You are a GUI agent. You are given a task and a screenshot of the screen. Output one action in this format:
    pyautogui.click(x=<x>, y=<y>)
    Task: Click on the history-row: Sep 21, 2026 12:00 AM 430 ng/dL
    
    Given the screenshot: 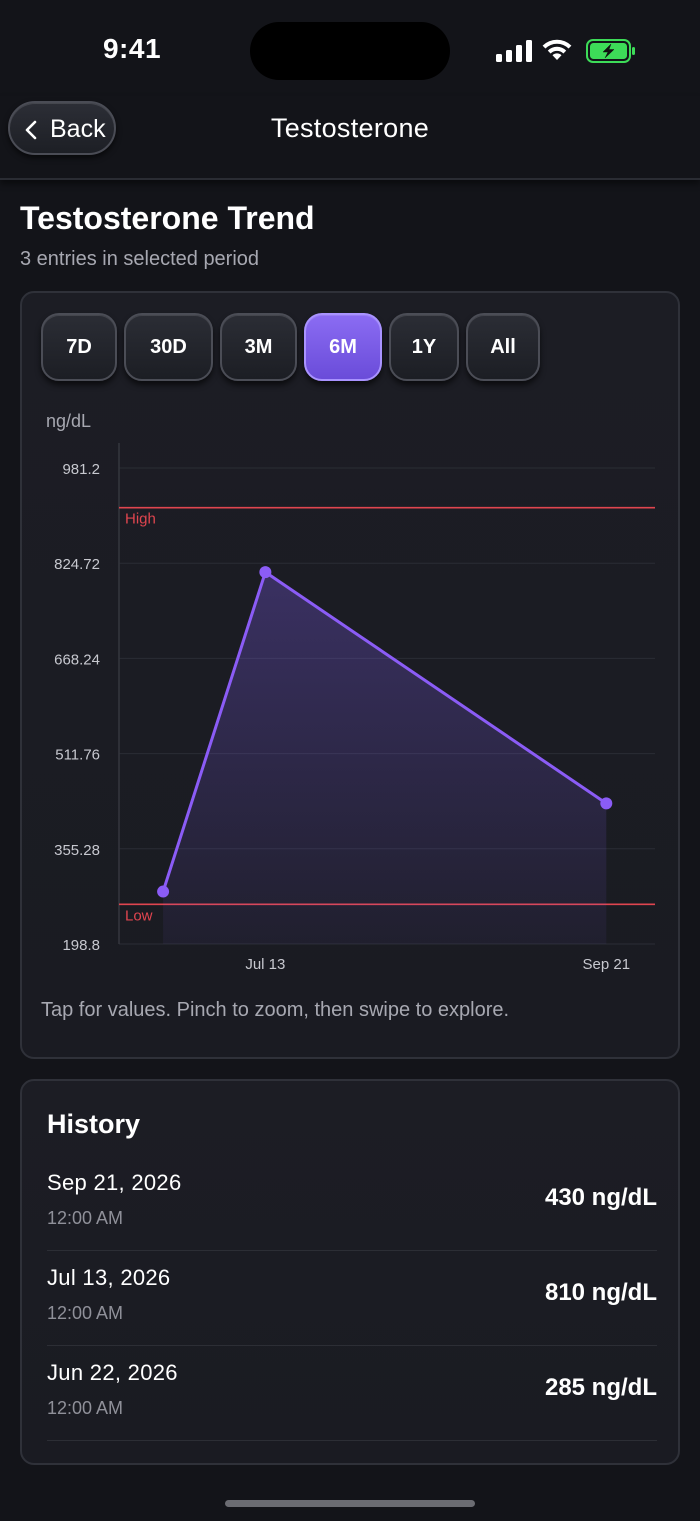 What is the action you would take?
    pyautogui.click(x=352, y=1203)
    